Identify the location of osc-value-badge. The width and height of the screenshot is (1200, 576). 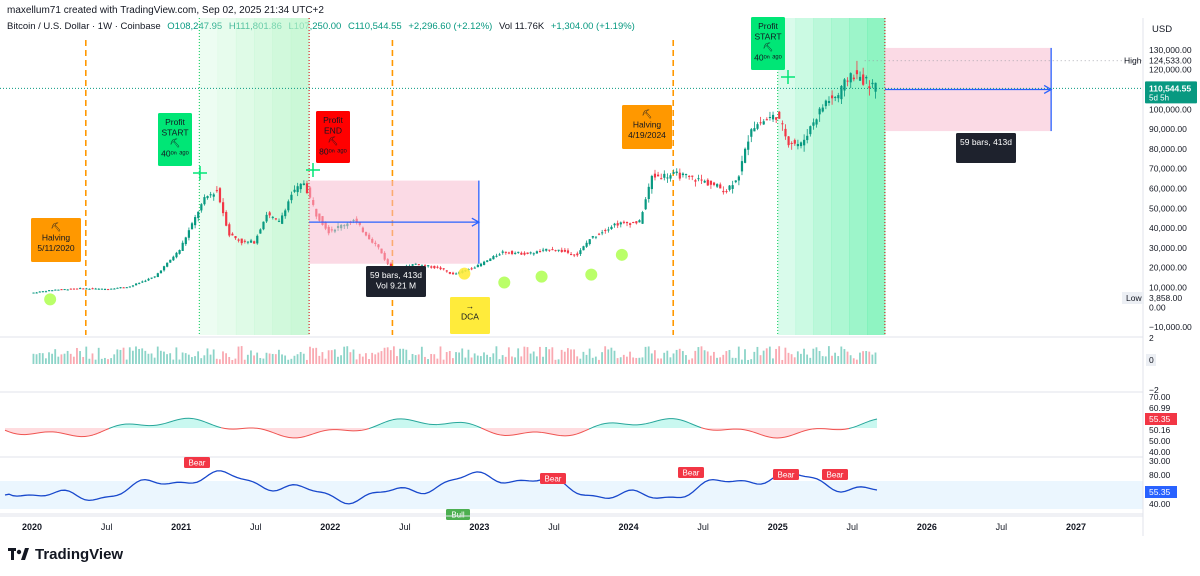
(1161, 492).